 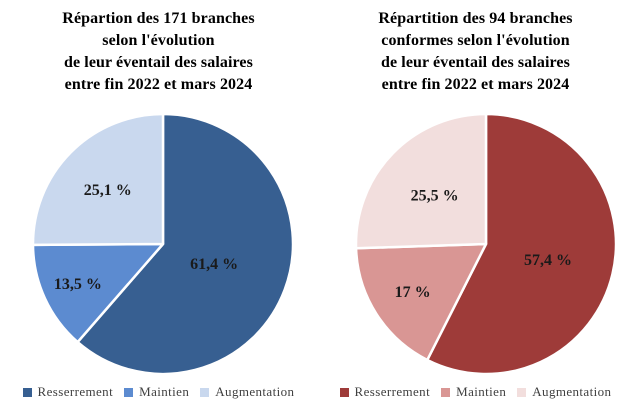 I want to click on legend-right: Resserrement Maintien Augmentation, so click(x=475, y=392).